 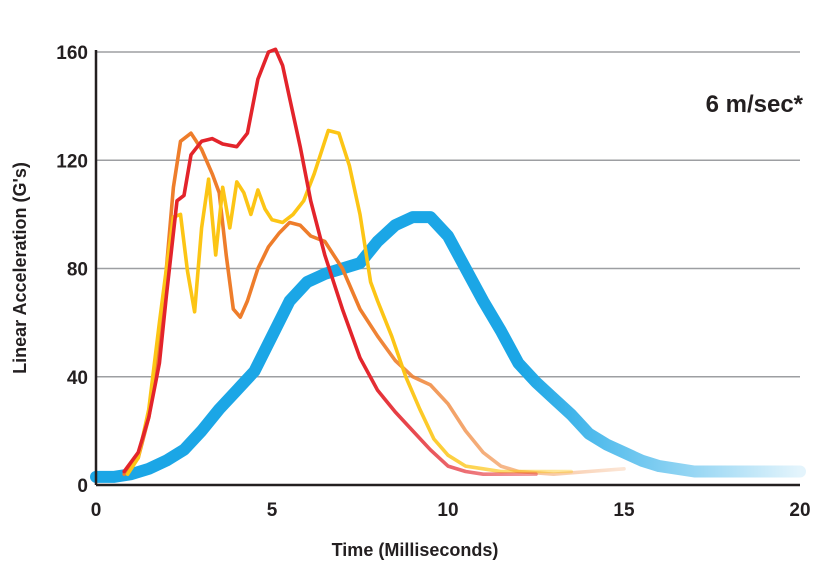 What do you see at coordinates (77, 378) in the screenshot?
I see `y-tick-label: 40` at bounding box center [77, 378].